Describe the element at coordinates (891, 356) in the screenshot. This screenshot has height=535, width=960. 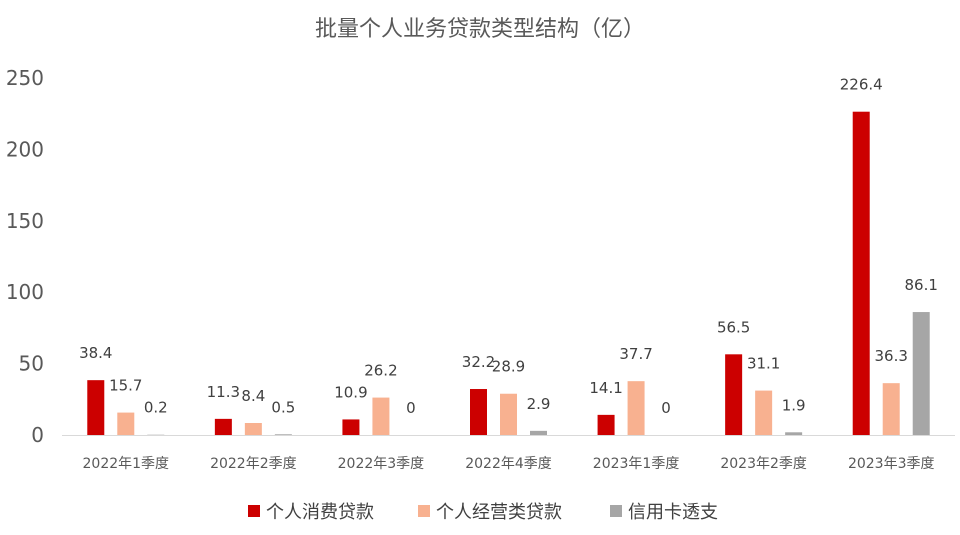
I see `data-label: 36.3` at that location.